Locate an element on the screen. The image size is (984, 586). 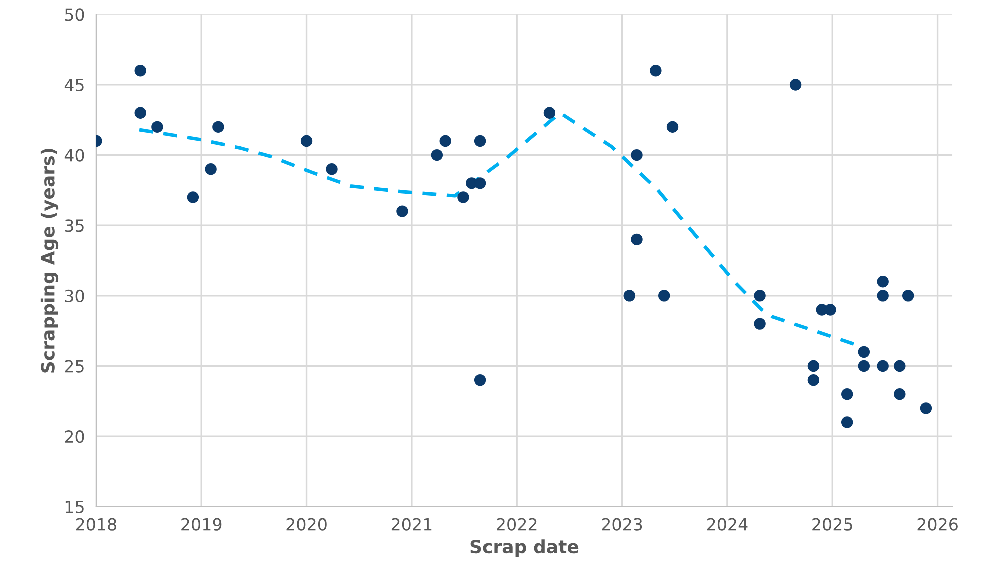
y-tick-label: 15 is located at coordinates (75, 507).